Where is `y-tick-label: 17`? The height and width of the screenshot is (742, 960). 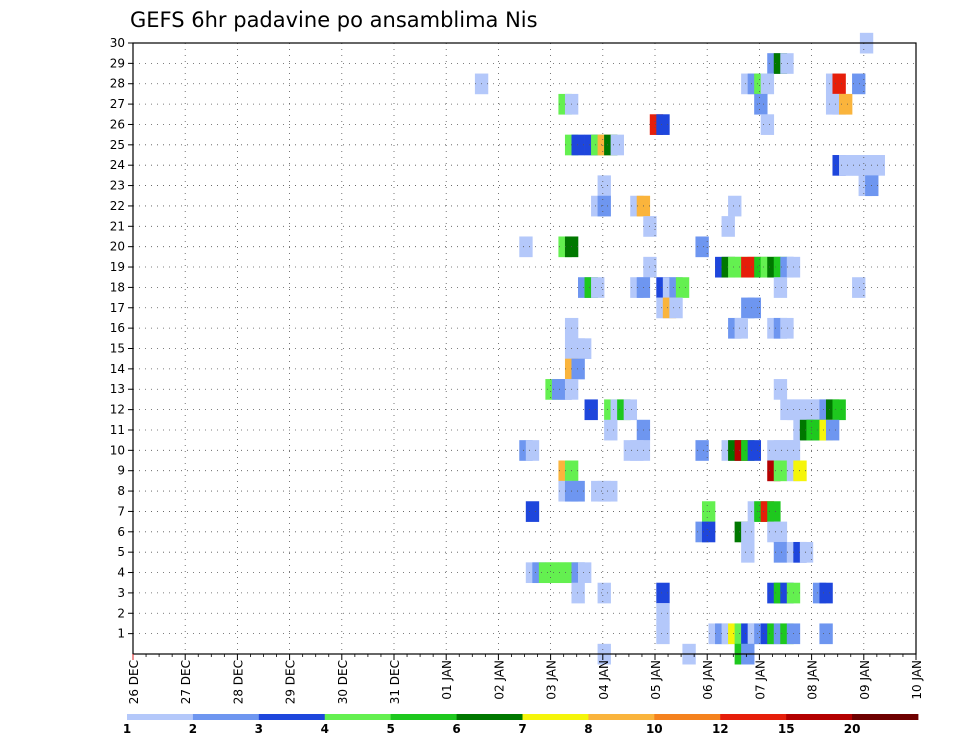 y-tick-label: 17 is located at coordinates (117, 308).